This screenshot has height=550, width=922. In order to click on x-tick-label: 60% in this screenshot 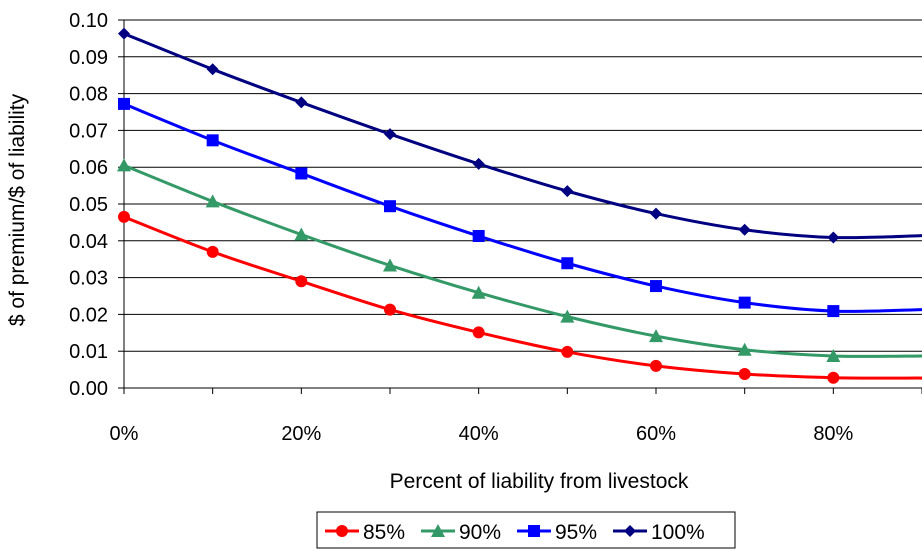, I will do `click(656, 434)`.